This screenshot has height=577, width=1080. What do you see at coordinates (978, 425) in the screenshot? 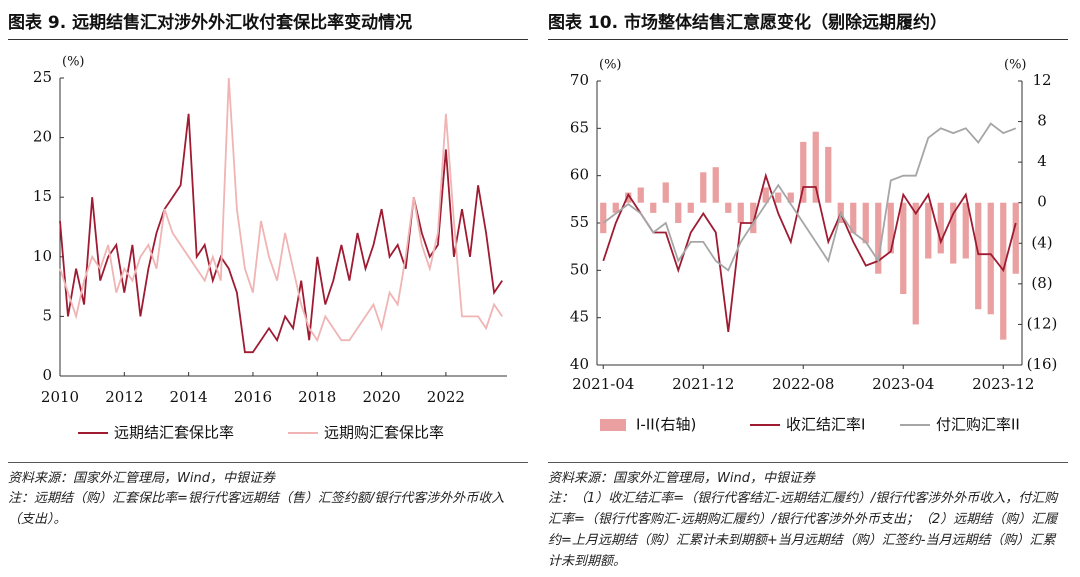
I see `legend-label: 付汇购汇率II` at bounding box center [978, 425].